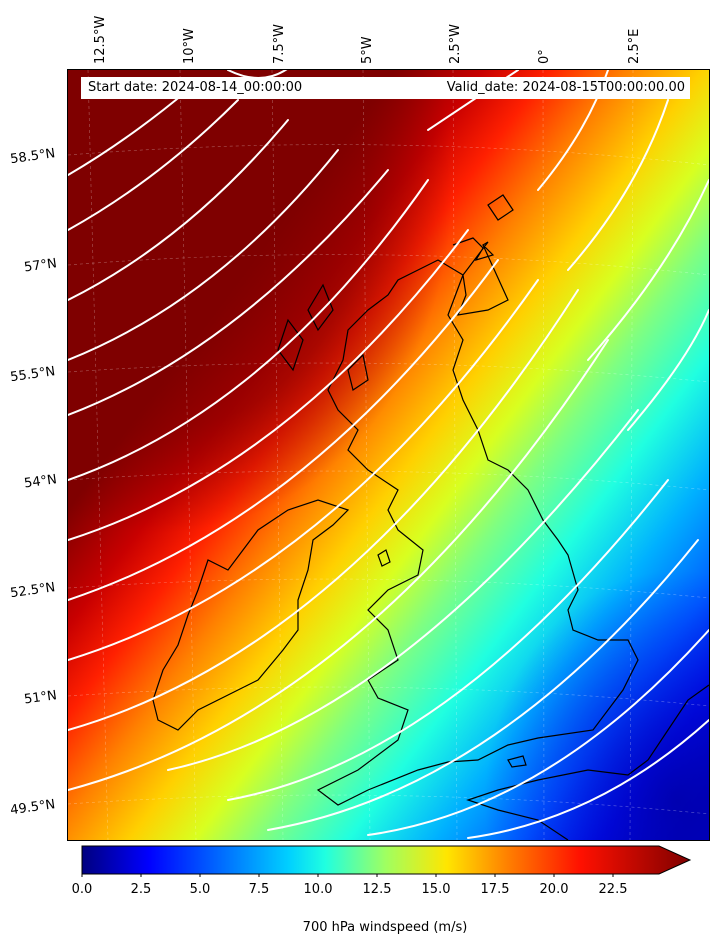 This screenshot has height=949, width=716. I want to click on valid-date-text: Valid_date: 2024-08-15T00:00:00.00, so click(565, 87).